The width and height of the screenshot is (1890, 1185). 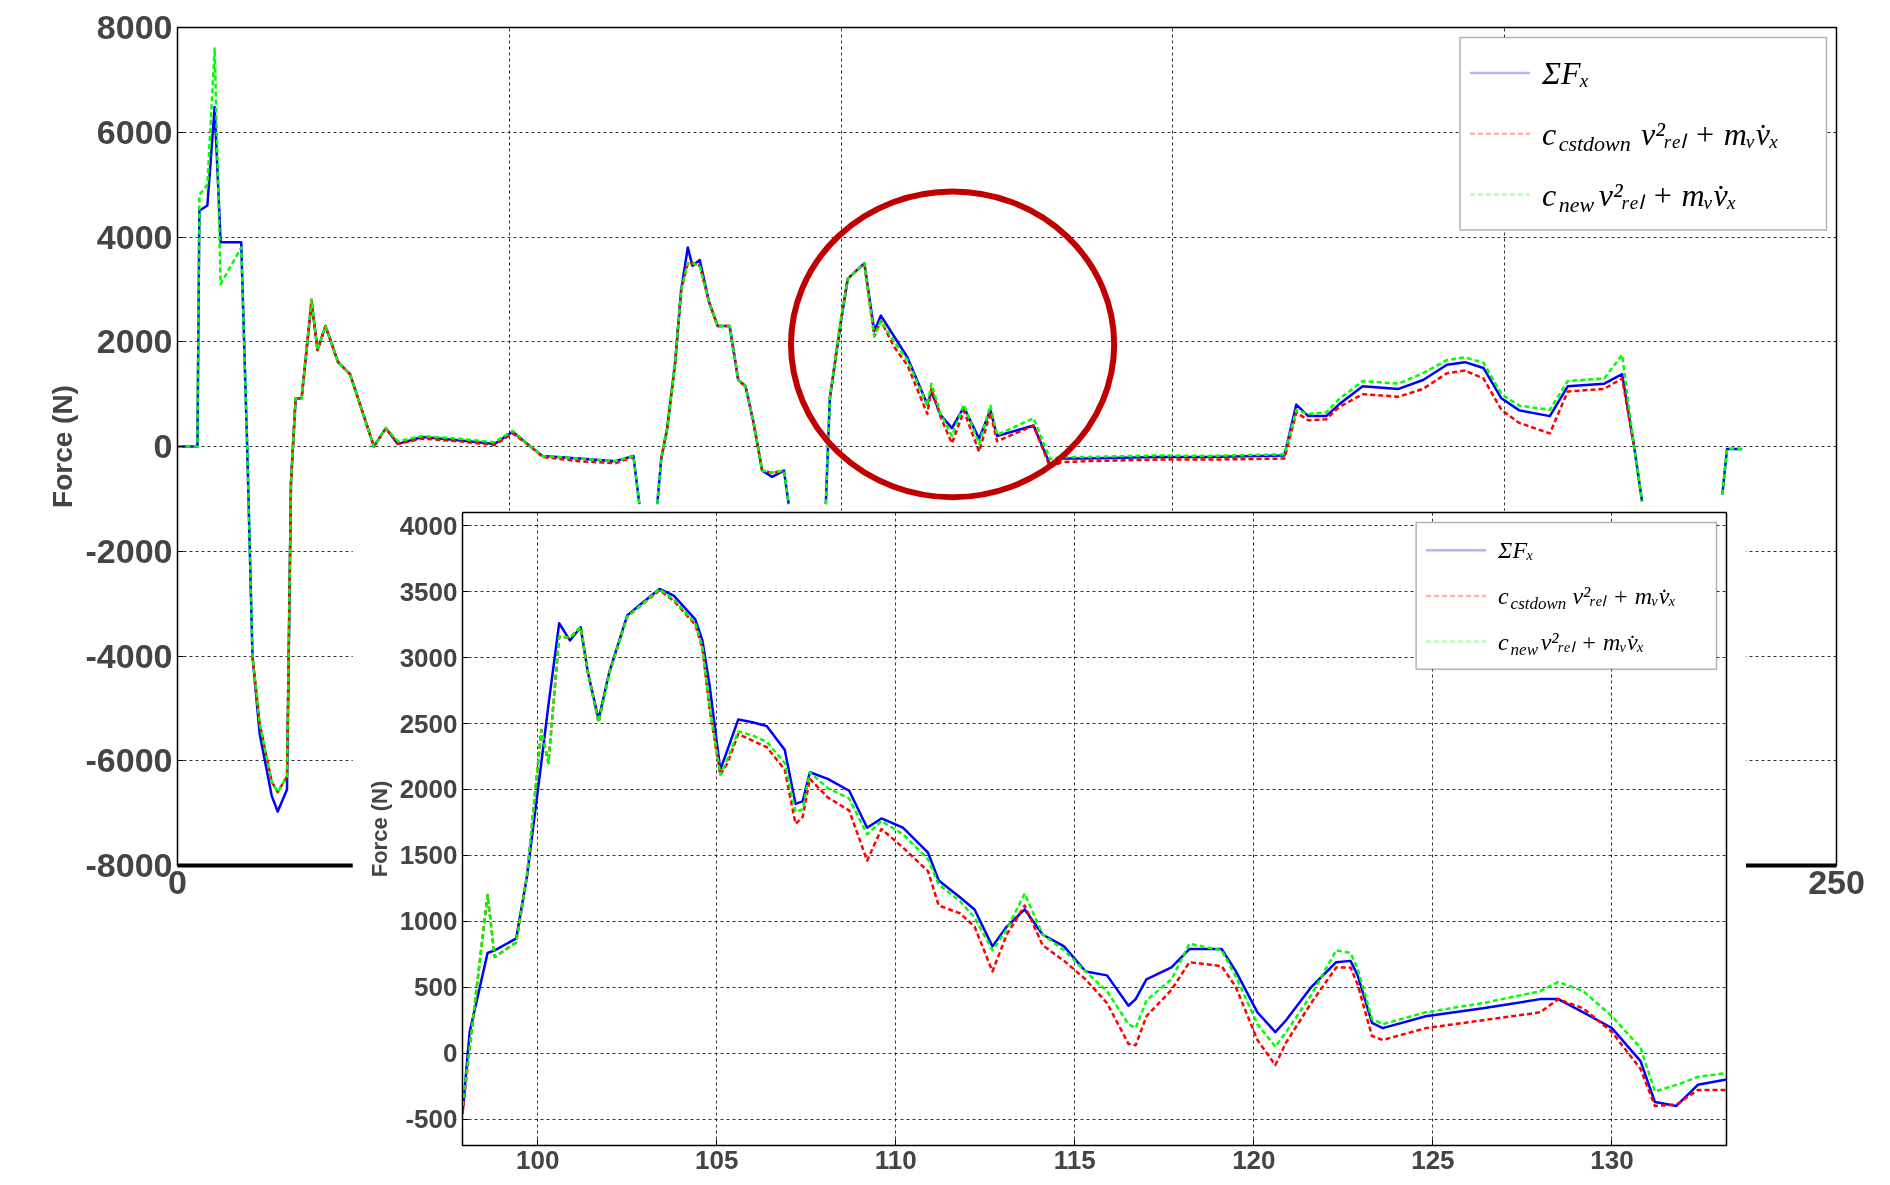 I want to click on y-tick-label: 3500, so click(x=428, y=591).